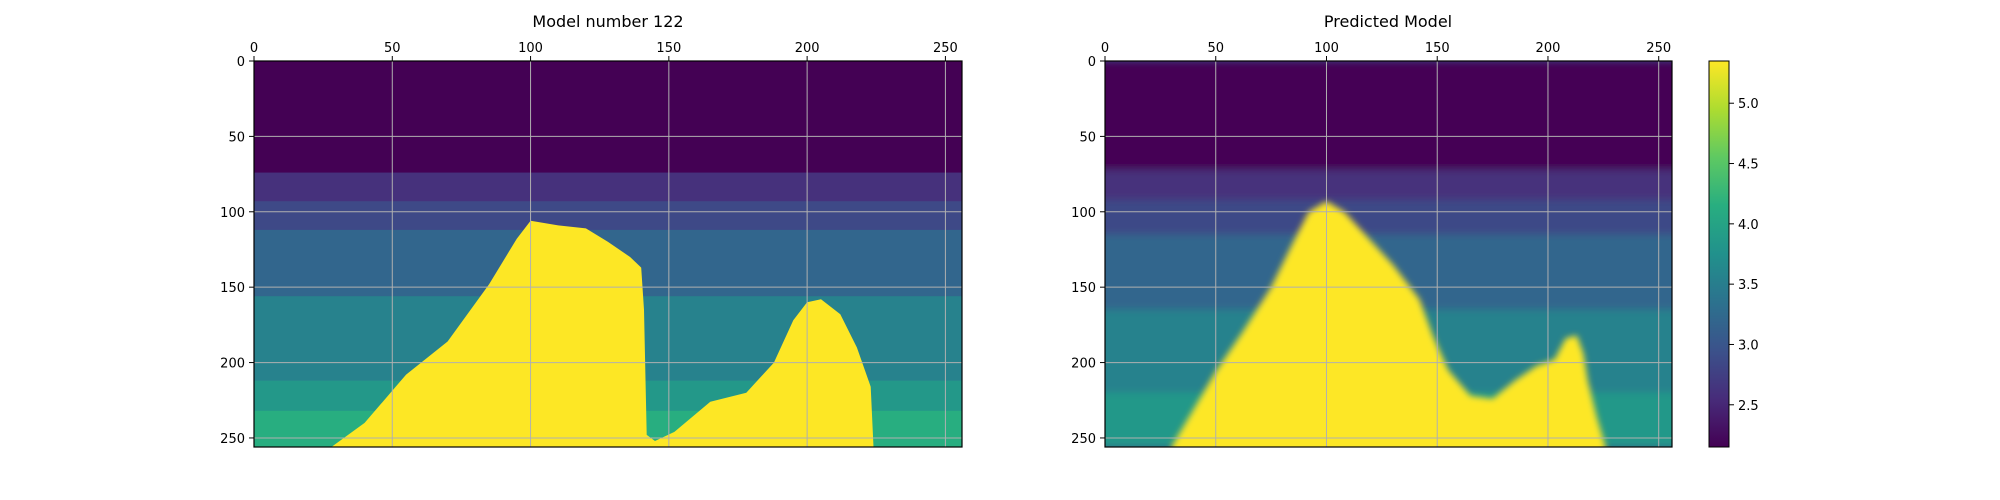  I want to click on colorbar: 2.5 3.0 3.5 4.0 4.5 5.0, so click(1733, 254).